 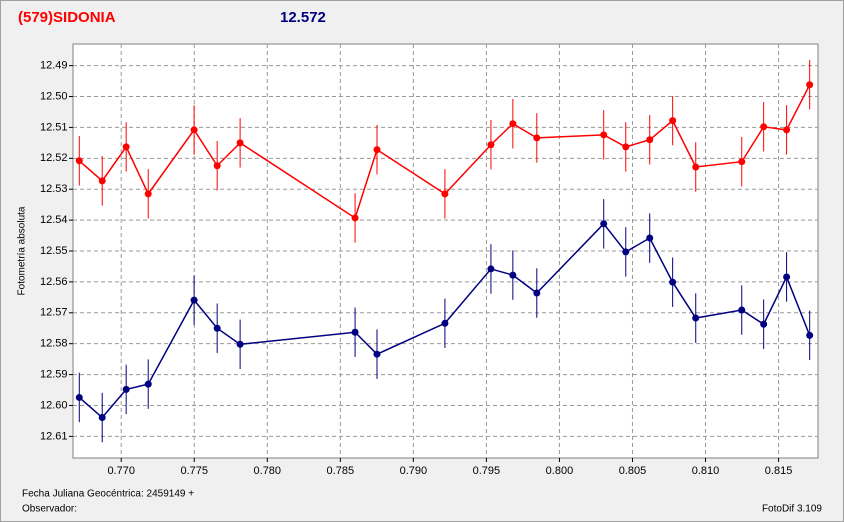 What do you see at coordinates (706, 471) in the screenshot?
I see `x-tick-label: 0.810` at bounding box center [706, 471].